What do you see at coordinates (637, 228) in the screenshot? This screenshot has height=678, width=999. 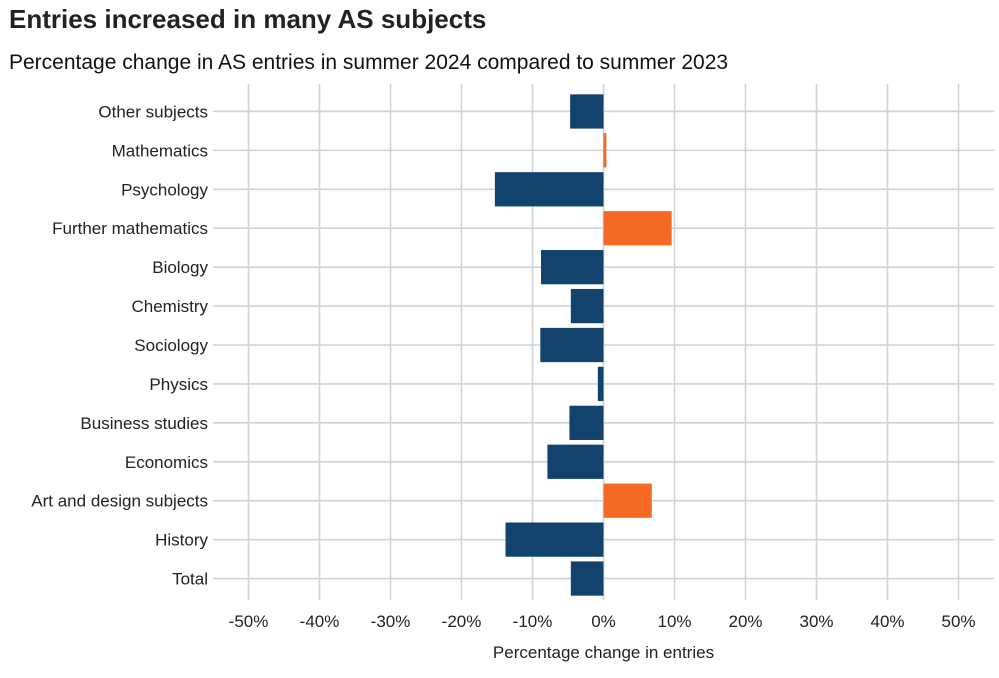 I see `bar-further-mathematics` at bounding box center [637, 228].